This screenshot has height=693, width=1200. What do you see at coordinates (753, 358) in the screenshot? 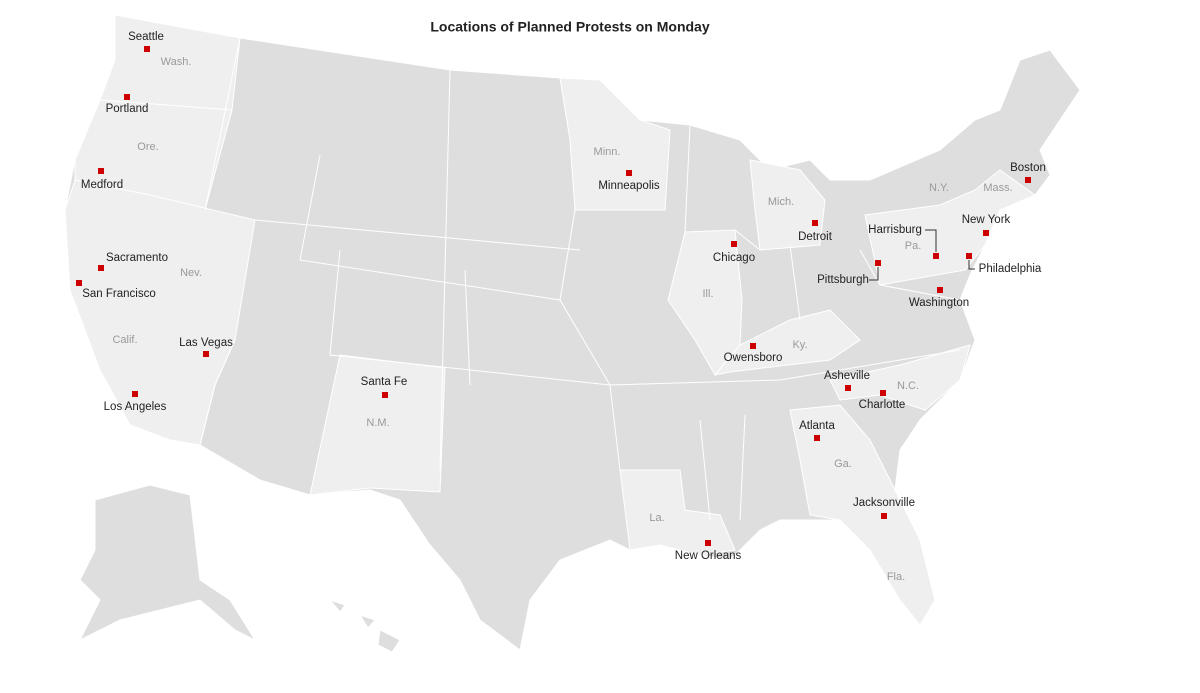
I see `city-label: Owensboro` at bounding box center [753, 358].